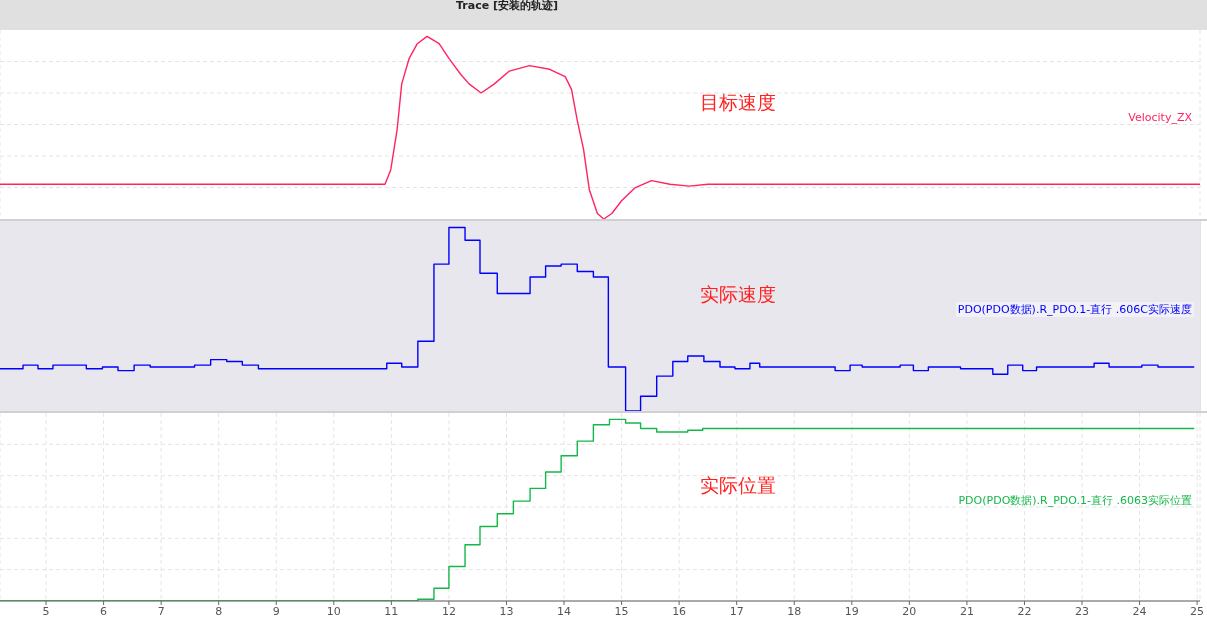 Image resolution: width=1207 pixels, height=619 pixels. What do you see at coordinates (391, 611) in the screenshot?
I see `x-tick-label: 11` at bounding box center [391, 611].